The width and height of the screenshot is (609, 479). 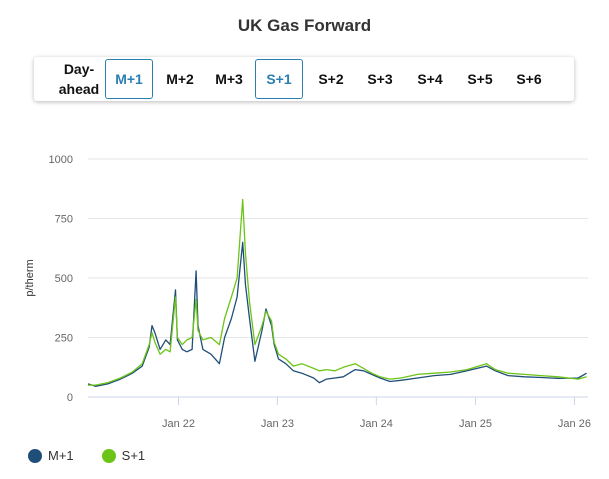 What do you see at coordinates (574, 424) in the screenshot?
I see `x-tick-label: Jan 26` at bounding box center [574, 424].